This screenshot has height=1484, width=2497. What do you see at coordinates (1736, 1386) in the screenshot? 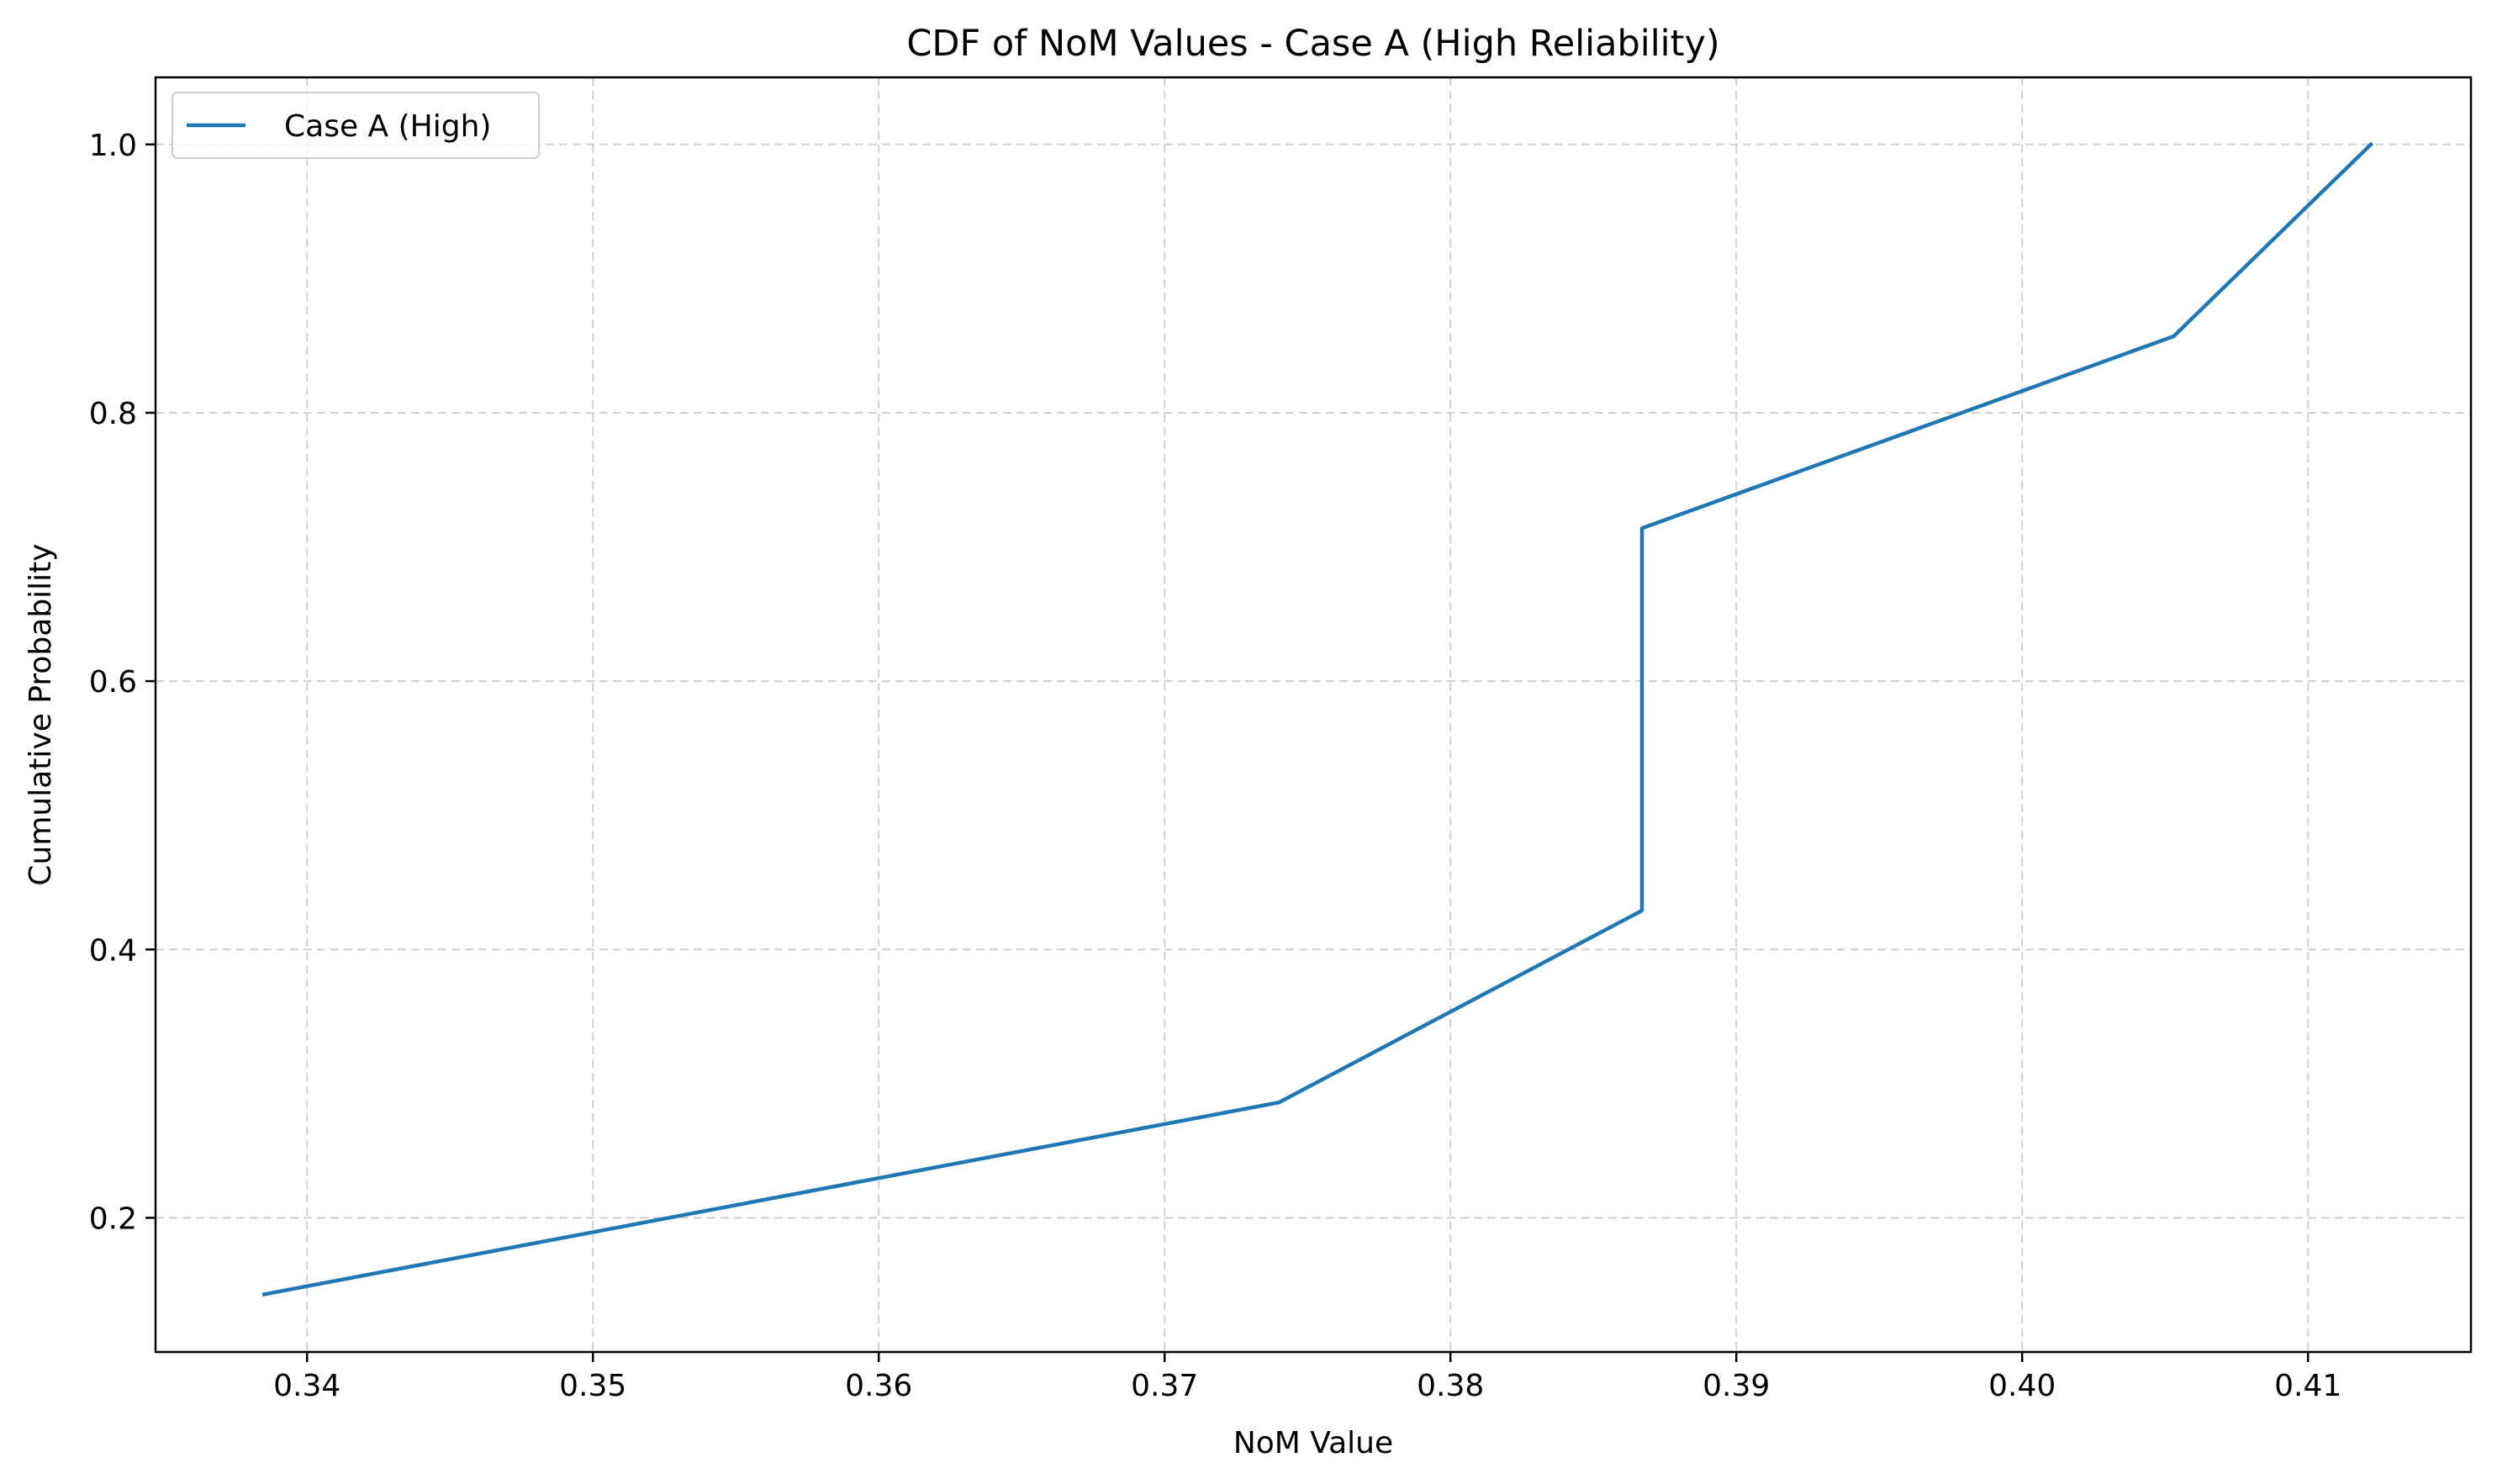
I see `x-tick-label: 0.39` at bounding box center [1736, 1386].